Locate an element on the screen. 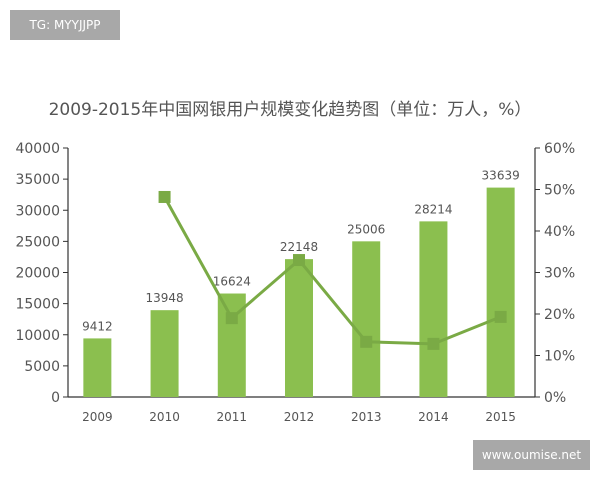 The width and height of the screenshot is (600, 480). bar-2014 is located at coordinates (433, 309).